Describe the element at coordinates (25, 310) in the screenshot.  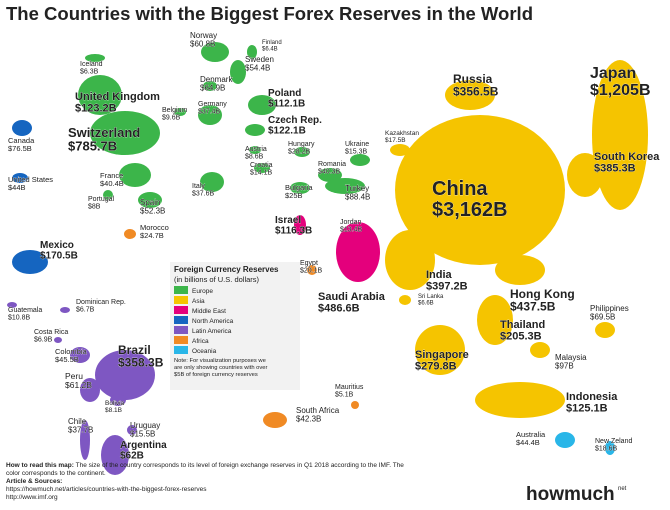
I see `country-name: Guatemala` at that location.